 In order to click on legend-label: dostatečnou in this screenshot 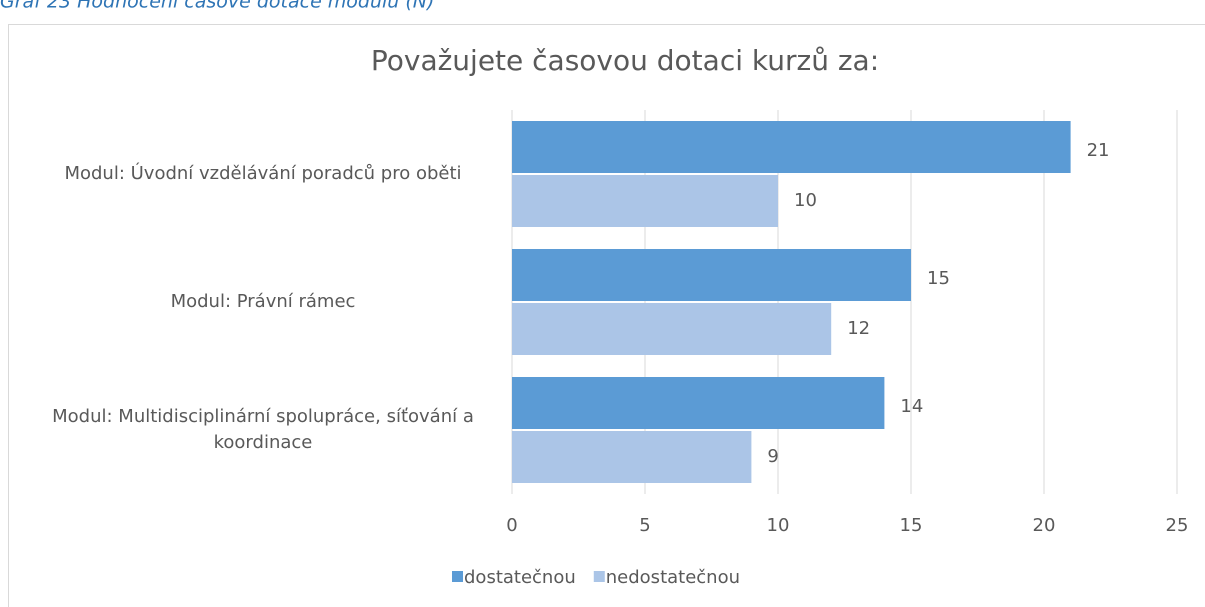, I will do `click(520, 577)`.